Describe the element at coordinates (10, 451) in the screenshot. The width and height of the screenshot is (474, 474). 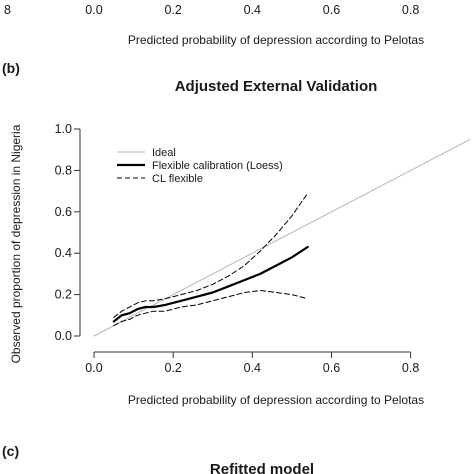
I see `panel-c-label: (c)` at that location.